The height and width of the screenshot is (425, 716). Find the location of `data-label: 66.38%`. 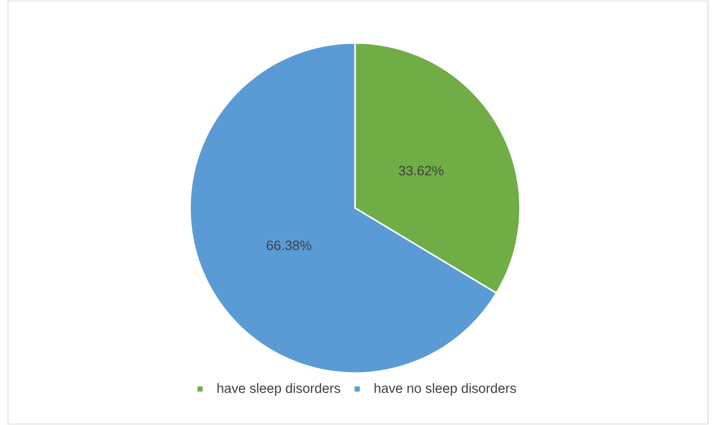

data-label: 66.38% is located at coordinates (289, 245).